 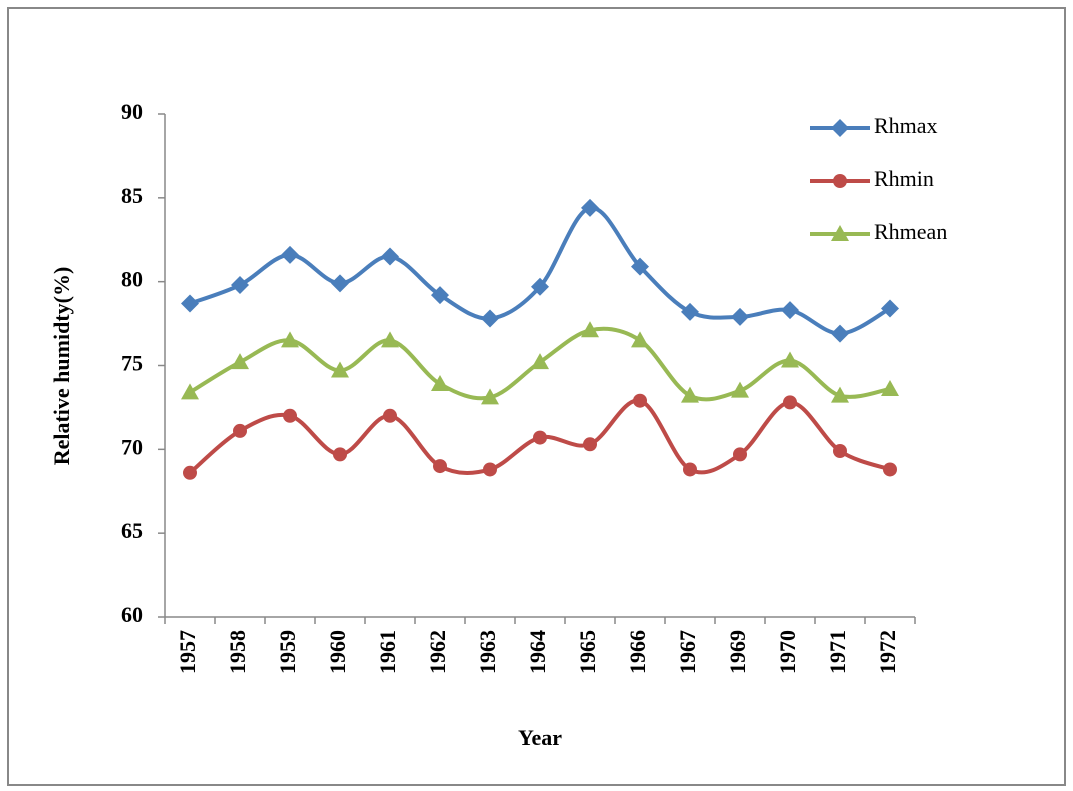 I want to click on legend-label: Rhmean, so click(x=910, y=231).